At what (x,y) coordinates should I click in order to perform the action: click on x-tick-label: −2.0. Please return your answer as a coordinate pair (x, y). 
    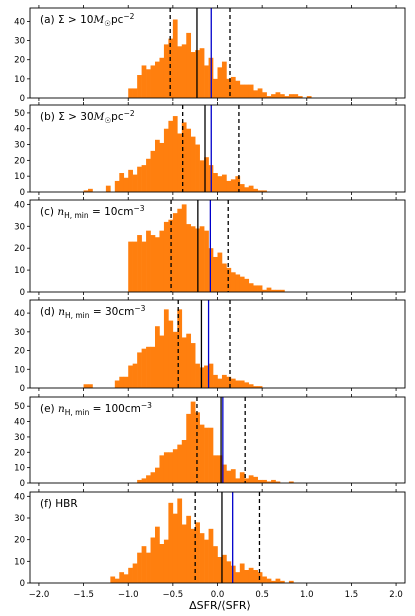
    Looking at the image, I should click on (39, 595).